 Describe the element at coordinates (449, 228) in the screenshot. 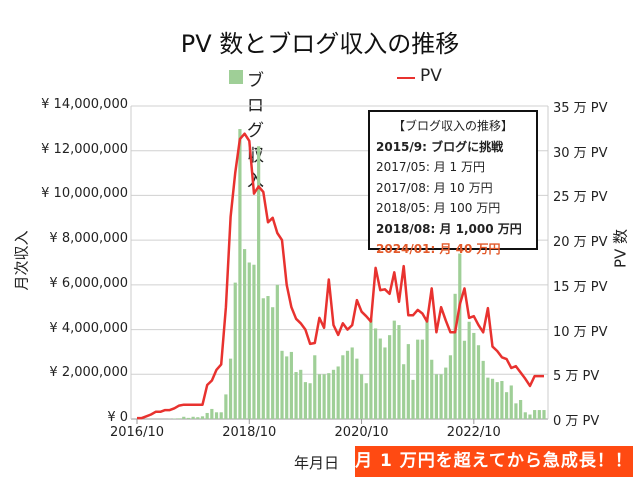

I see `annotation-line: 2018/08: 月 1,000 万円` at that location.